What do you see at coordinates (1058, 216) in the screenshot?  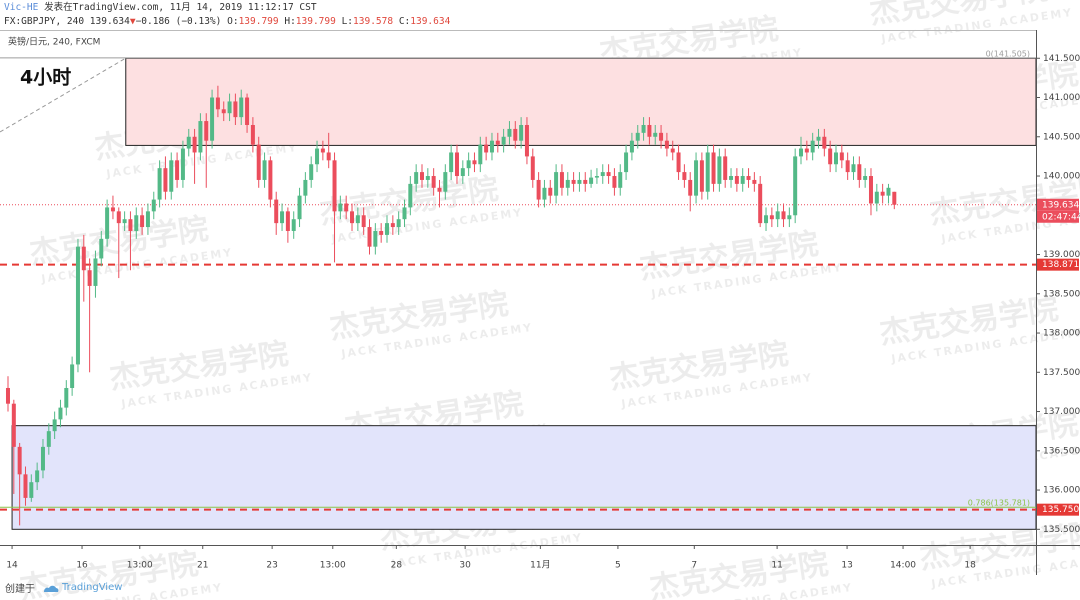 I see `countdown-box` at bounding box center [1058, 216].